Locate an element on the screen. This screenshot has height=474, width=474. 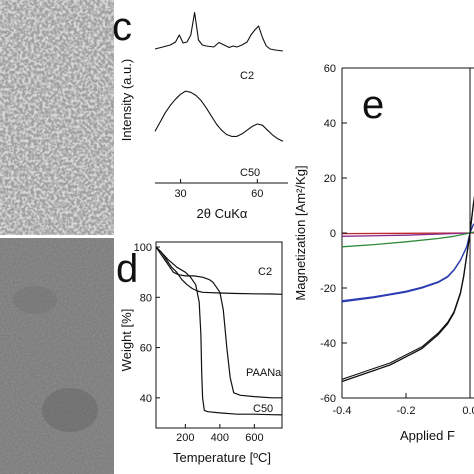
panel-e-ytick-label: 20 is located at coordinates (330, 179).